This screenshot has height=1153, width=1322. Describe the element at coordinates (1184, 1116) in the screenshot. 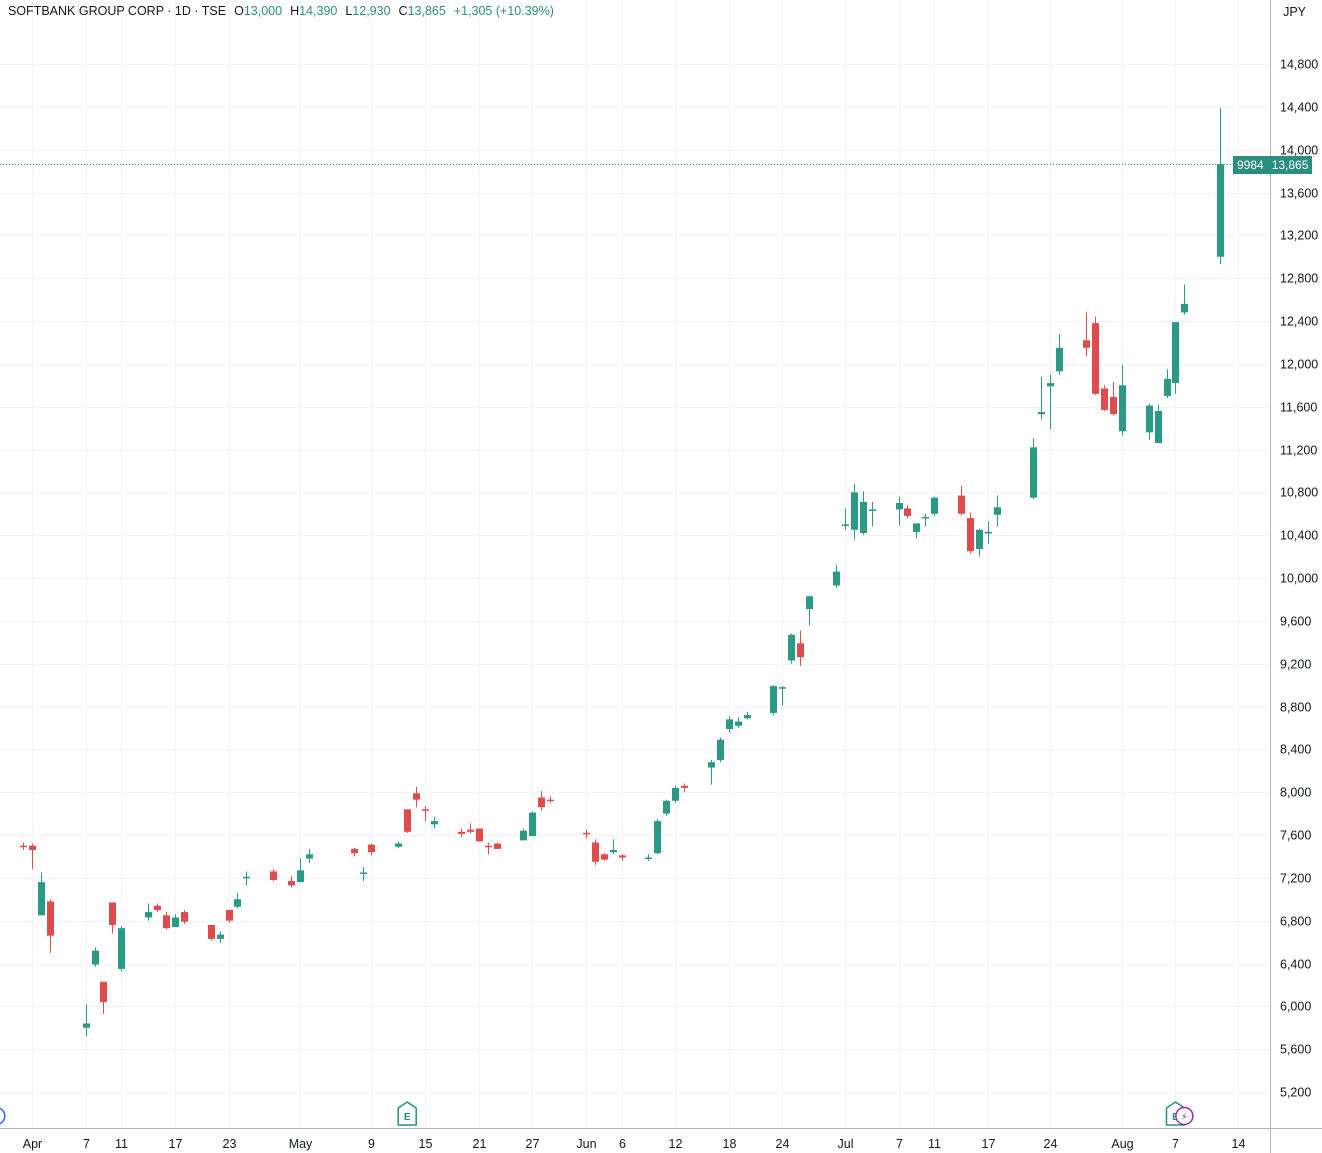

I see `event-marker: ⚡` at that location.